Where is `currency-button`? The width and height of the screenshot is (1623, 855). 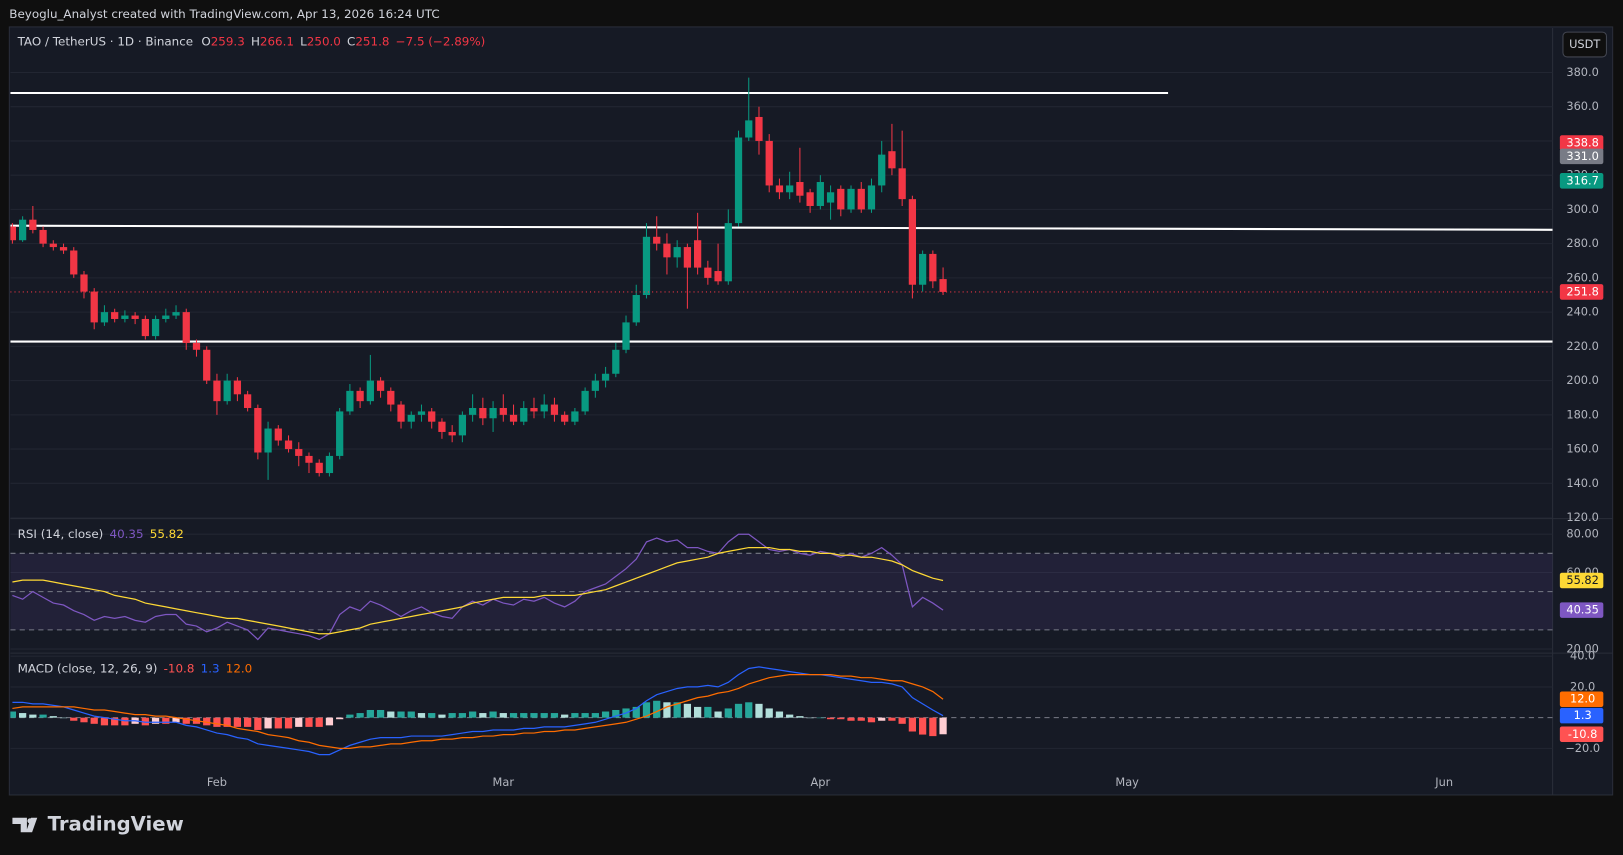
currency-button is located at coordinates (1584, 44).